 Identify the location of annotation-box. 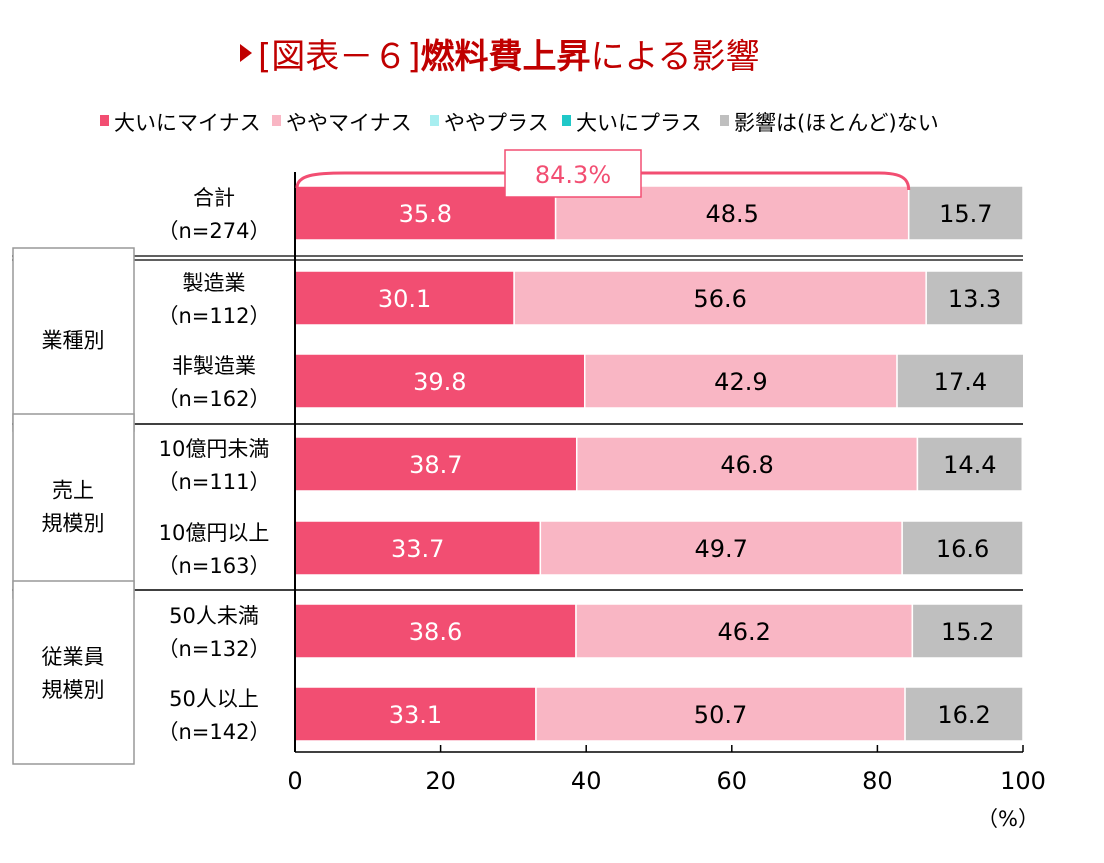
(573, 173).